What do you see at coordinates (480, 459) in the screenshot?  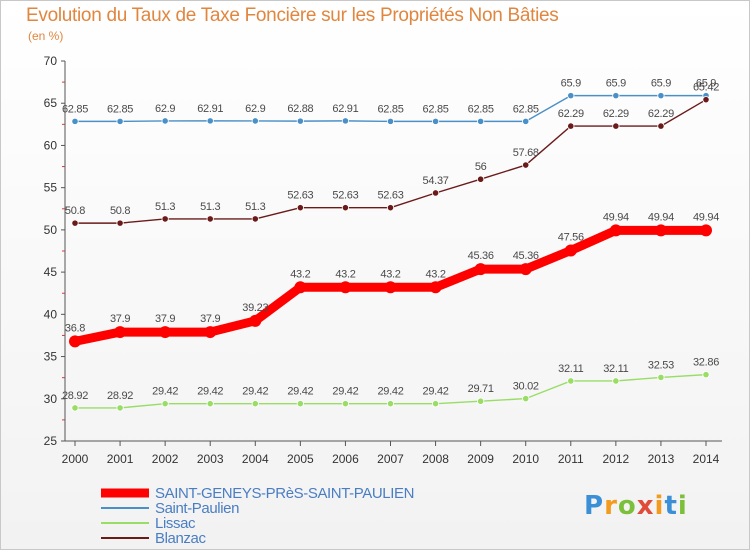 I see `x-tick-label: 2009` at bounding box center [480, 459].